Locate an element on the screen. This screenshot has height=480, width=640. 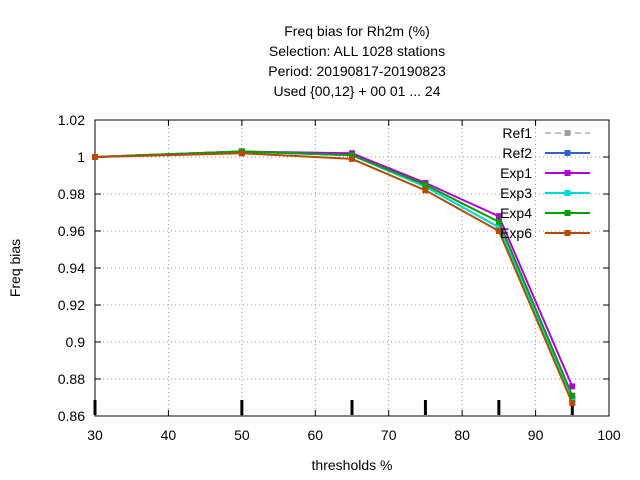
legend-marker-exp3 is located at coordinates (567, 193).